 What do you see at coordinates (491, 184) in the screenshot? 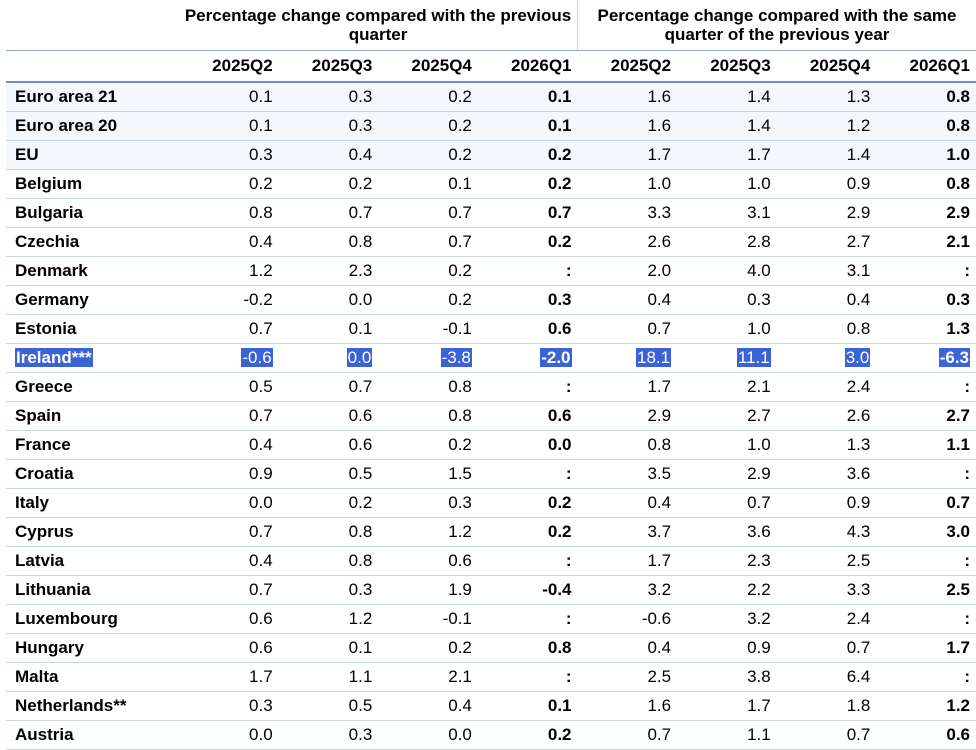
I see `table-row: Belgium 0.2 0.2 0.1 0.2 1.0 1.0 0.9 0.8` at bounding box center [491, 184].